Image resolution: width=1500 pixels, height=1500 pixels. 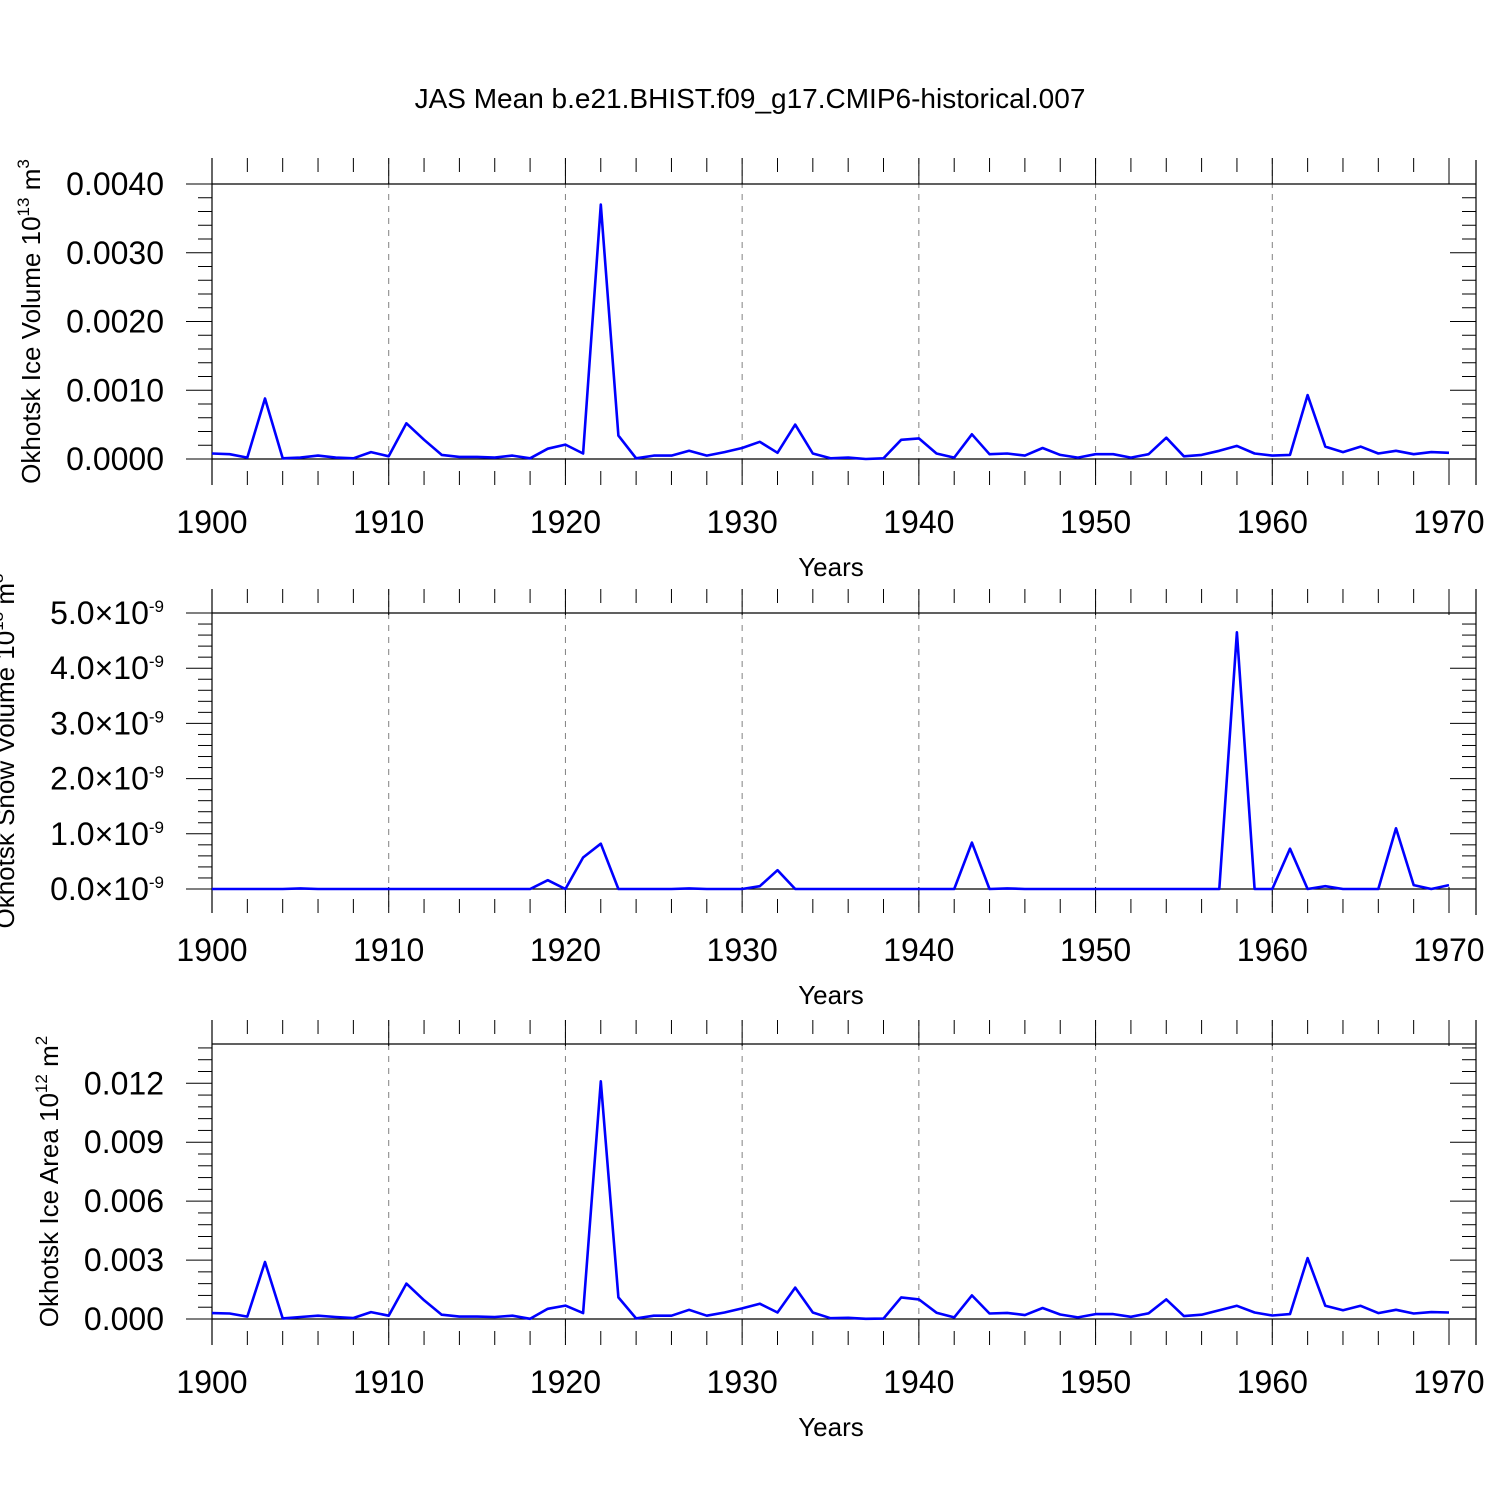 I want to click on y-tick-label: 5.0×10⁻⁹, so click(x=107, y=613).